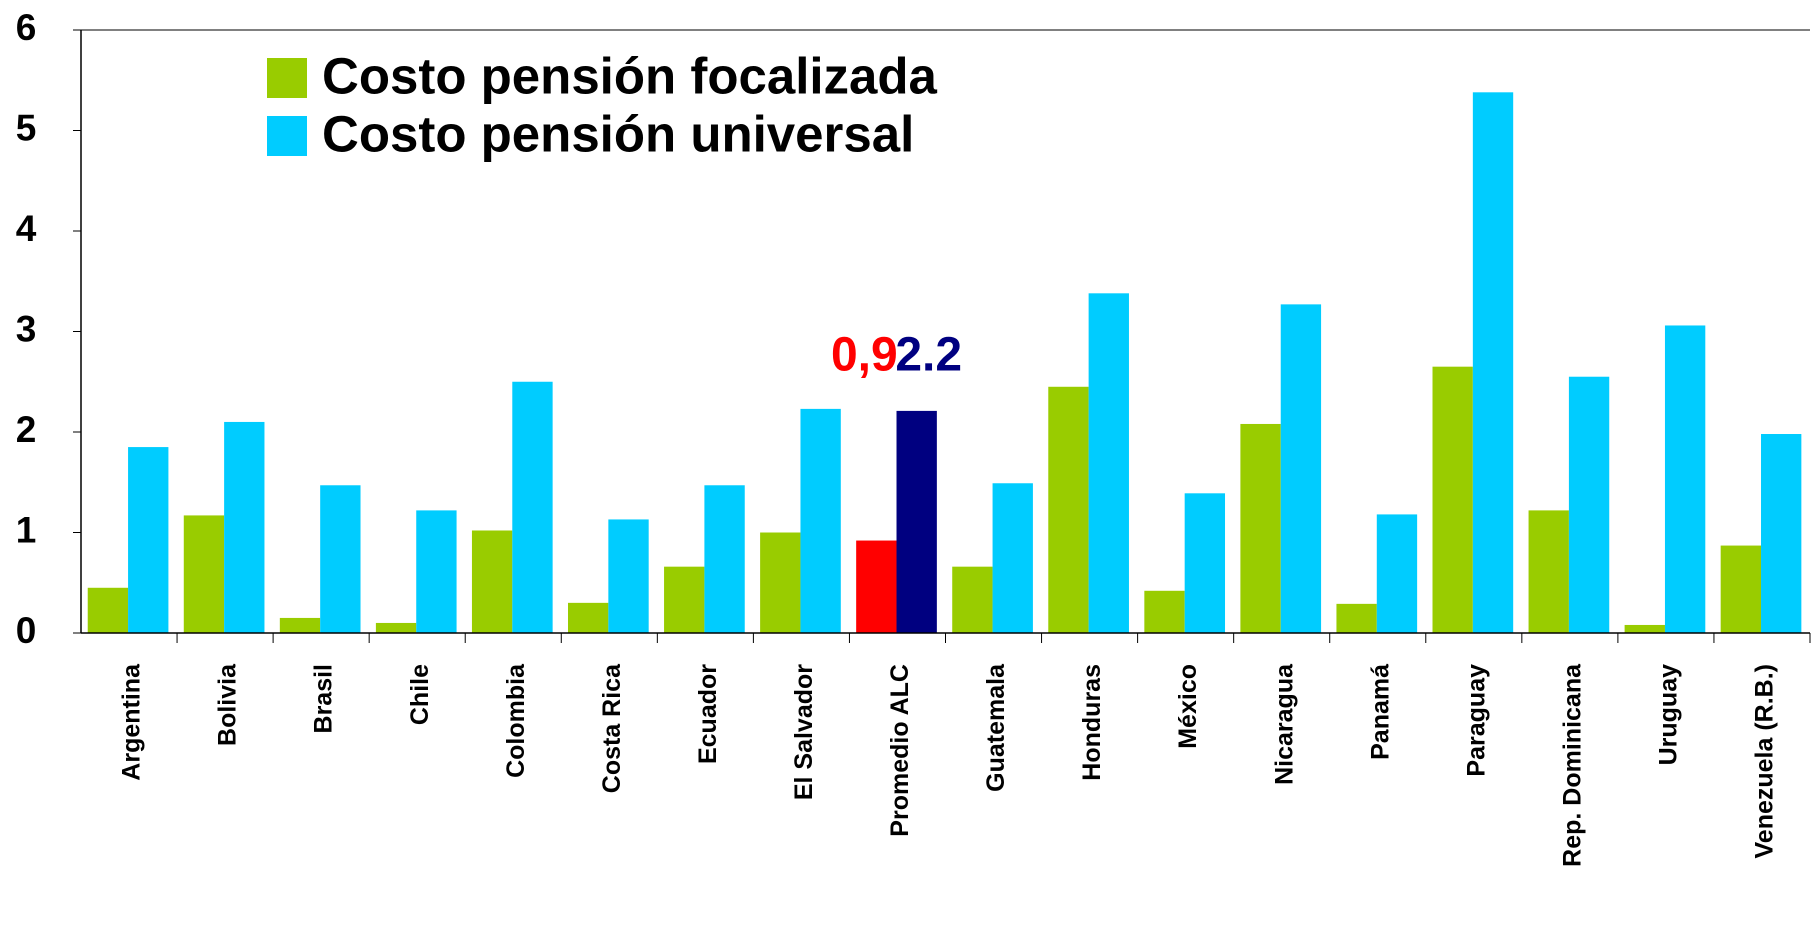  What do you see at coordinates (26, 429) in the screenshot?
I see `y-tick-label: 2` at bounding box center [26, 429].